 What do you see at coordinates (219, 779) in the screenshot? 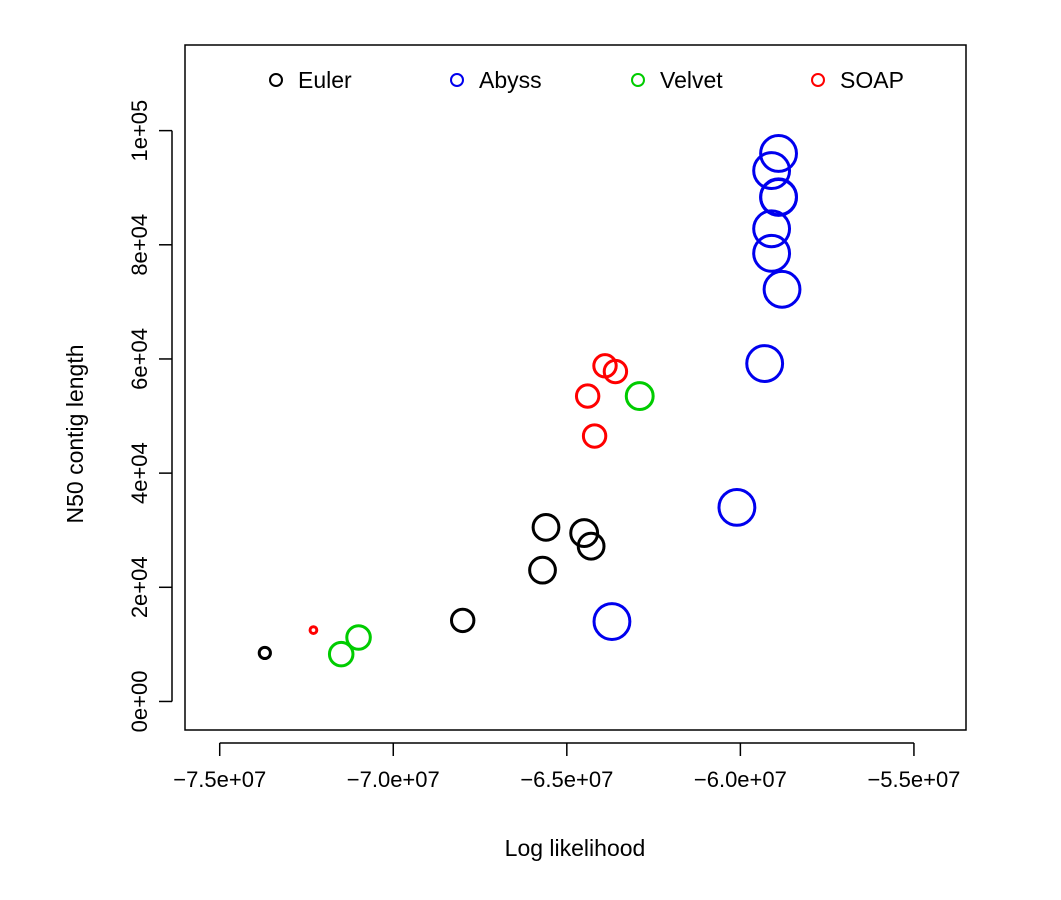
I see `x-tick-label: −7.5e+07` at bounding box center [219, 779].